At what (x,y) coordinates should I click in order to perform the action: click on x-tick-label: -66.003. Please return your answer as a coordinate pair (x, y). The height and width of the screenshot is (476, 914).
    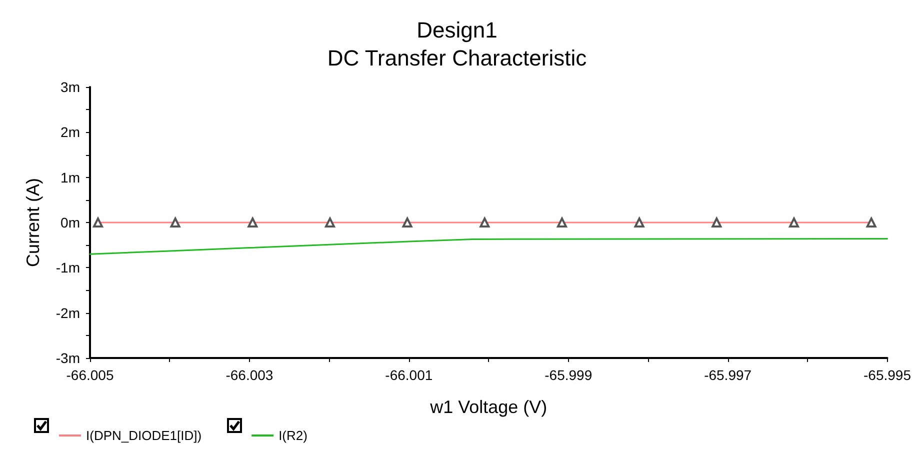
    Looking at the image, I should click on (250, 375).